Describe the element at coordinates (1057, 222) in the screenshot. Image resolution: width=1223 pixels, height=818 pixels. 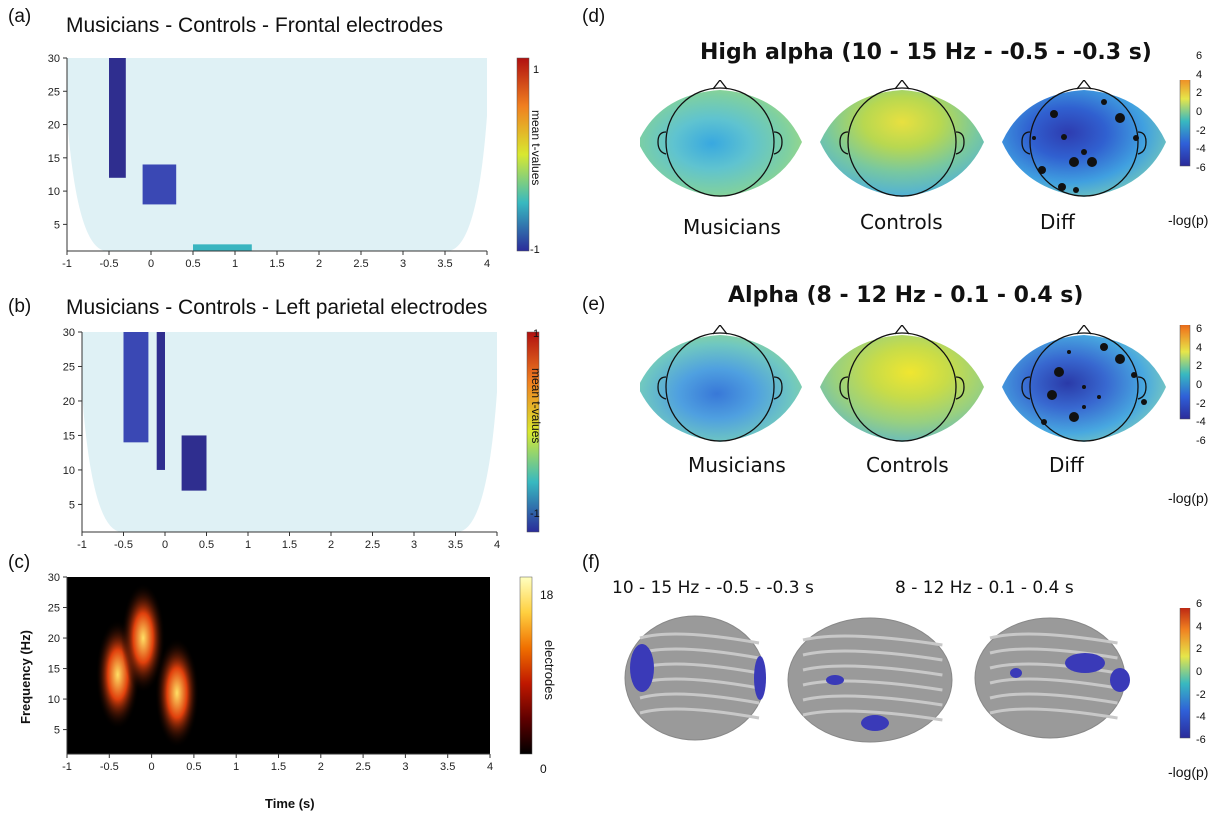
I see `panel-d-head-label-3: Diff` at that location.